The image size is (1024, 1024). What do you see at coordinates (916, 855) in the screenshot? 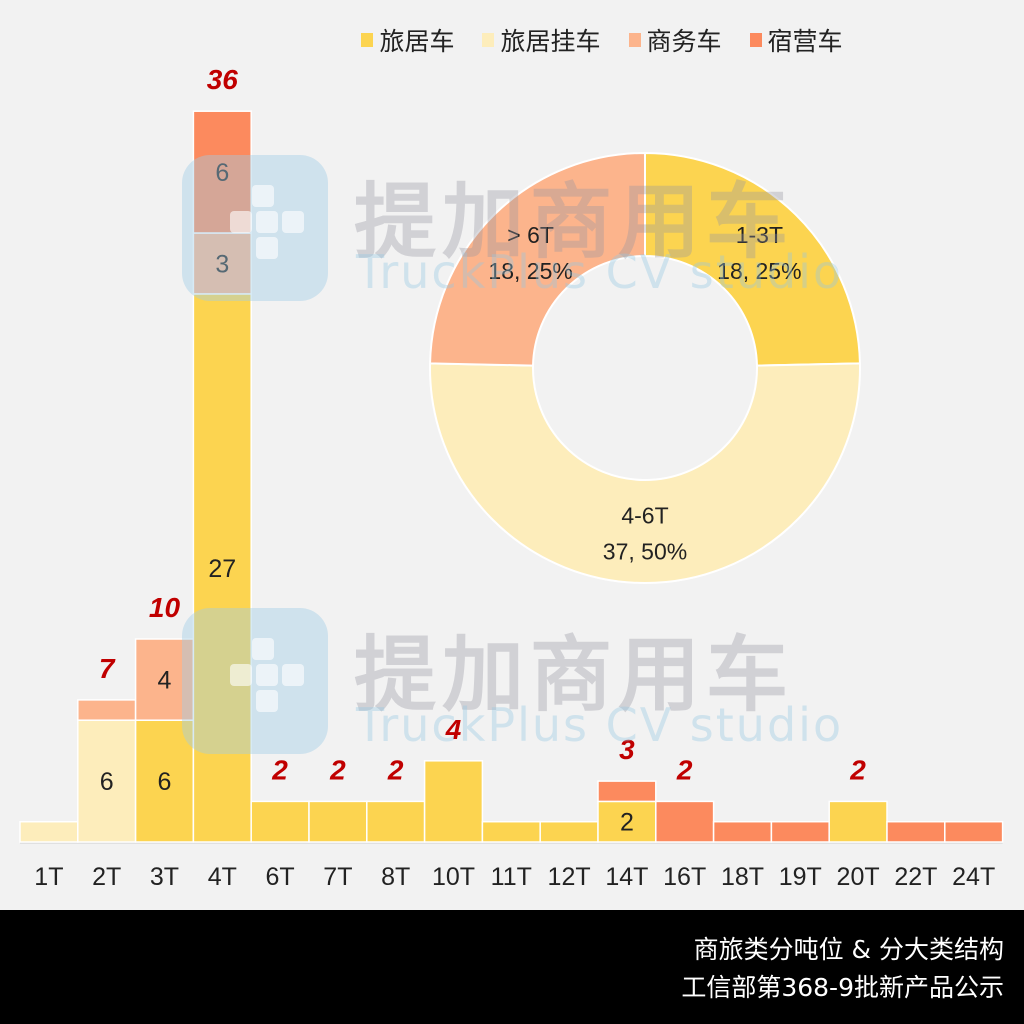
I see `bar-22T: 22T` at bounding box center [916, 855].